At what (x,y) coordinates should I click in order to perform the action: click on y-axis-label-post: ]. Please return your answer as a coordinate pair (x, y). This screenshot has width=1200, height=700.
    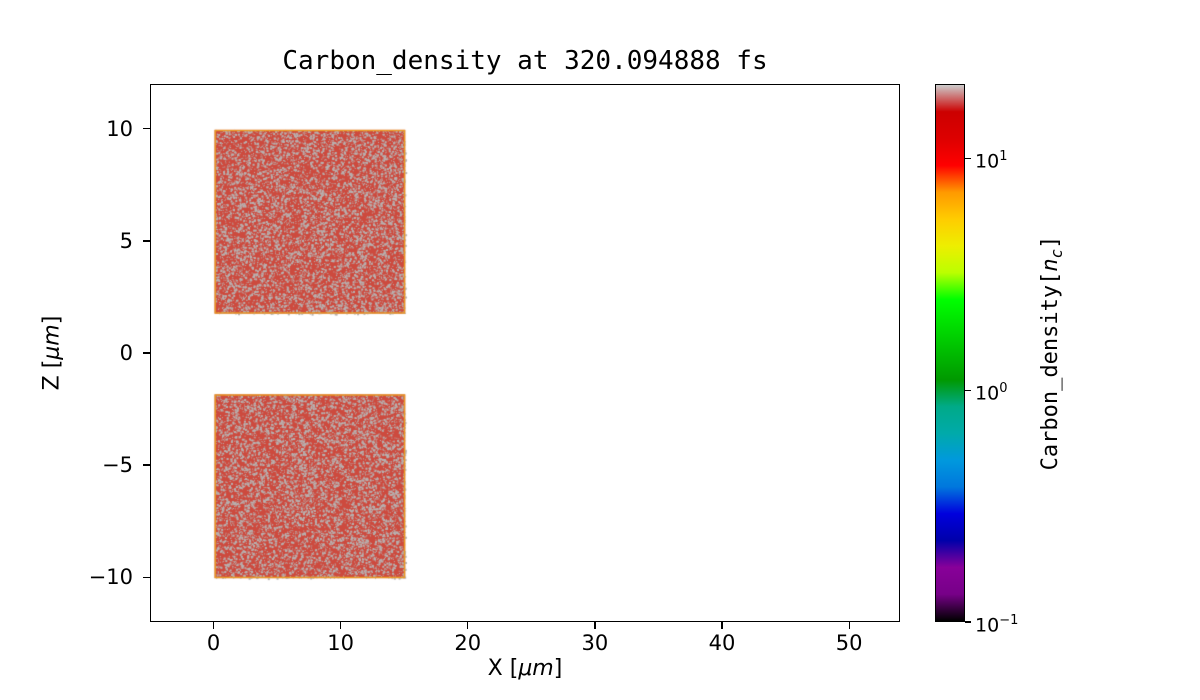
    Looking at the image, I should click on (52, 320).